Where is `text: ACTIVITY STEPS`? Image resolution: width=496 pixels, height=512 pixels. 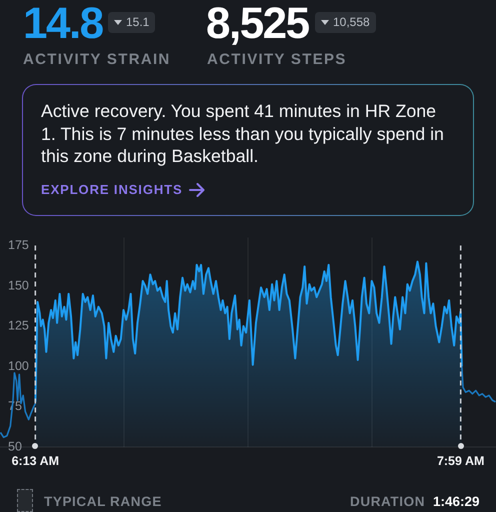 text: ACTIVITY STEPS is located at coordinates (277, 59).